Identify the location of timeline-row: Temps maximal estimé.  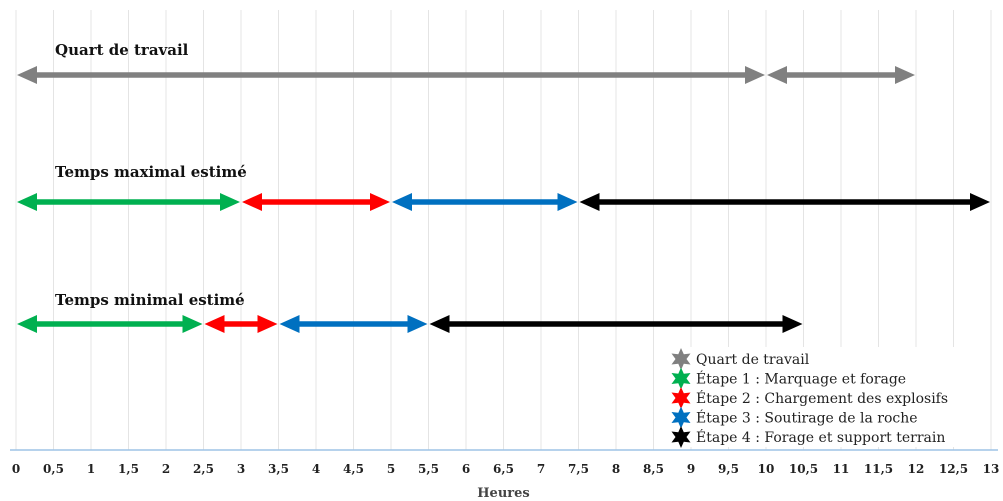
(503, 187).